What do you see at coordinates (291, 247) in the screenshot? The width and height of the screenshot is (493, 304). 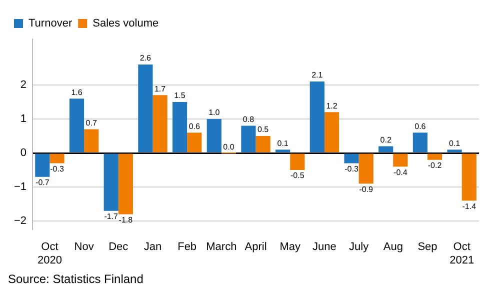 I see `x-tick-label: May` at bounding box center [291, 247].